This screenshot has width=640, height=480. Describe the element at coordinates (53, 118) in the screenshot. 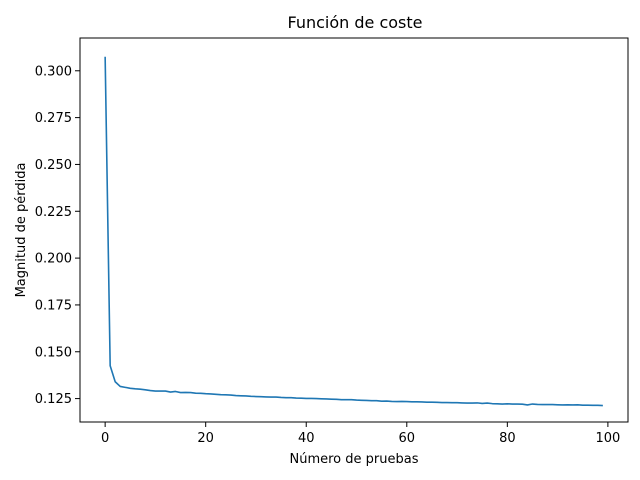

I see `y-tick-label: 0.275` at that location.